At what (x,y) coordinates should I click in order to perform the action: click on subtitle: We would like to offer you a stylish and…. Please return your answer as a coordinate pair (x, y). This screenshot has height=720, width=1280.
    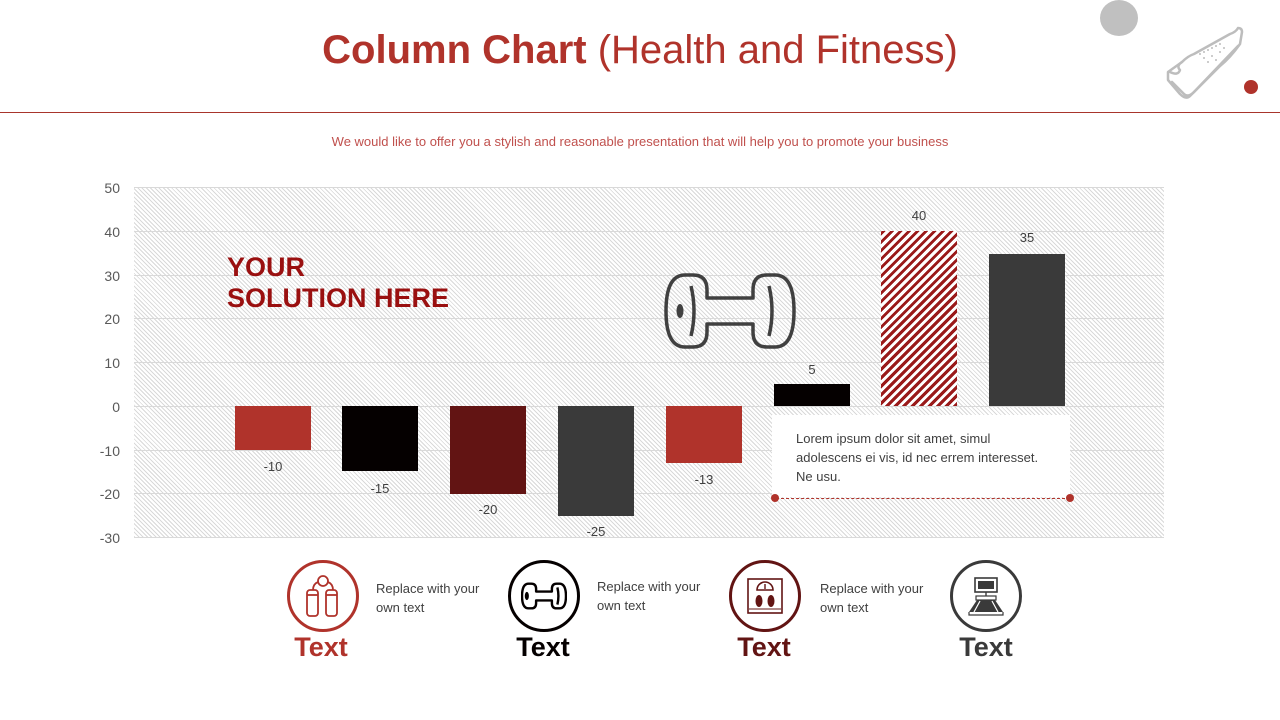
    Looking at the image, I should click on (640, 141).